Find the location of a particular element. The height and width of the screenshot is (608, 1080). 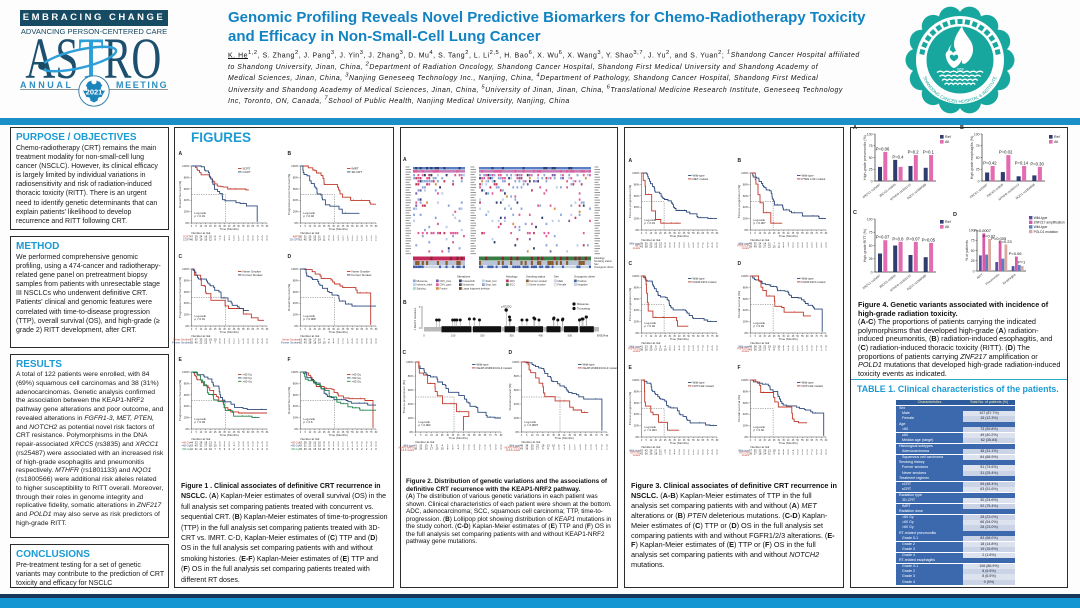

svg-text: CCRT is located at coordinates (247, 172).